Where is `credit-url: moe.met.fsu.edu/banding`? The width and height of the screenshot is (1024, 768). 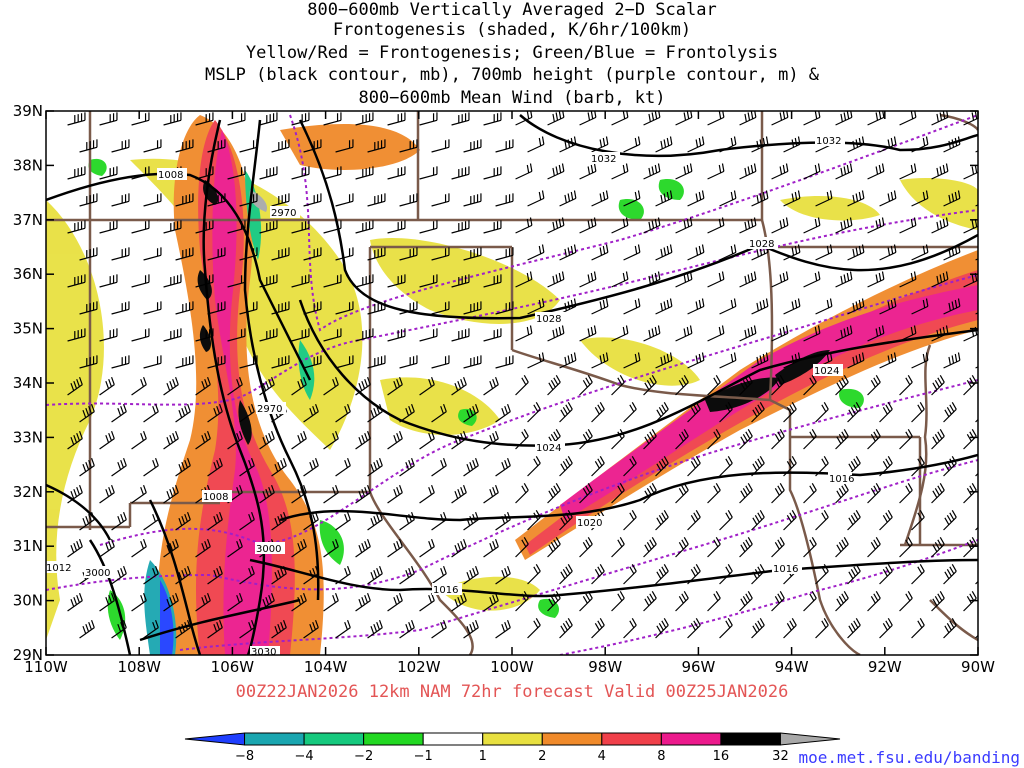 credit-url: moe.met.fsu.edu/banding is located at coordinates (909, 757).